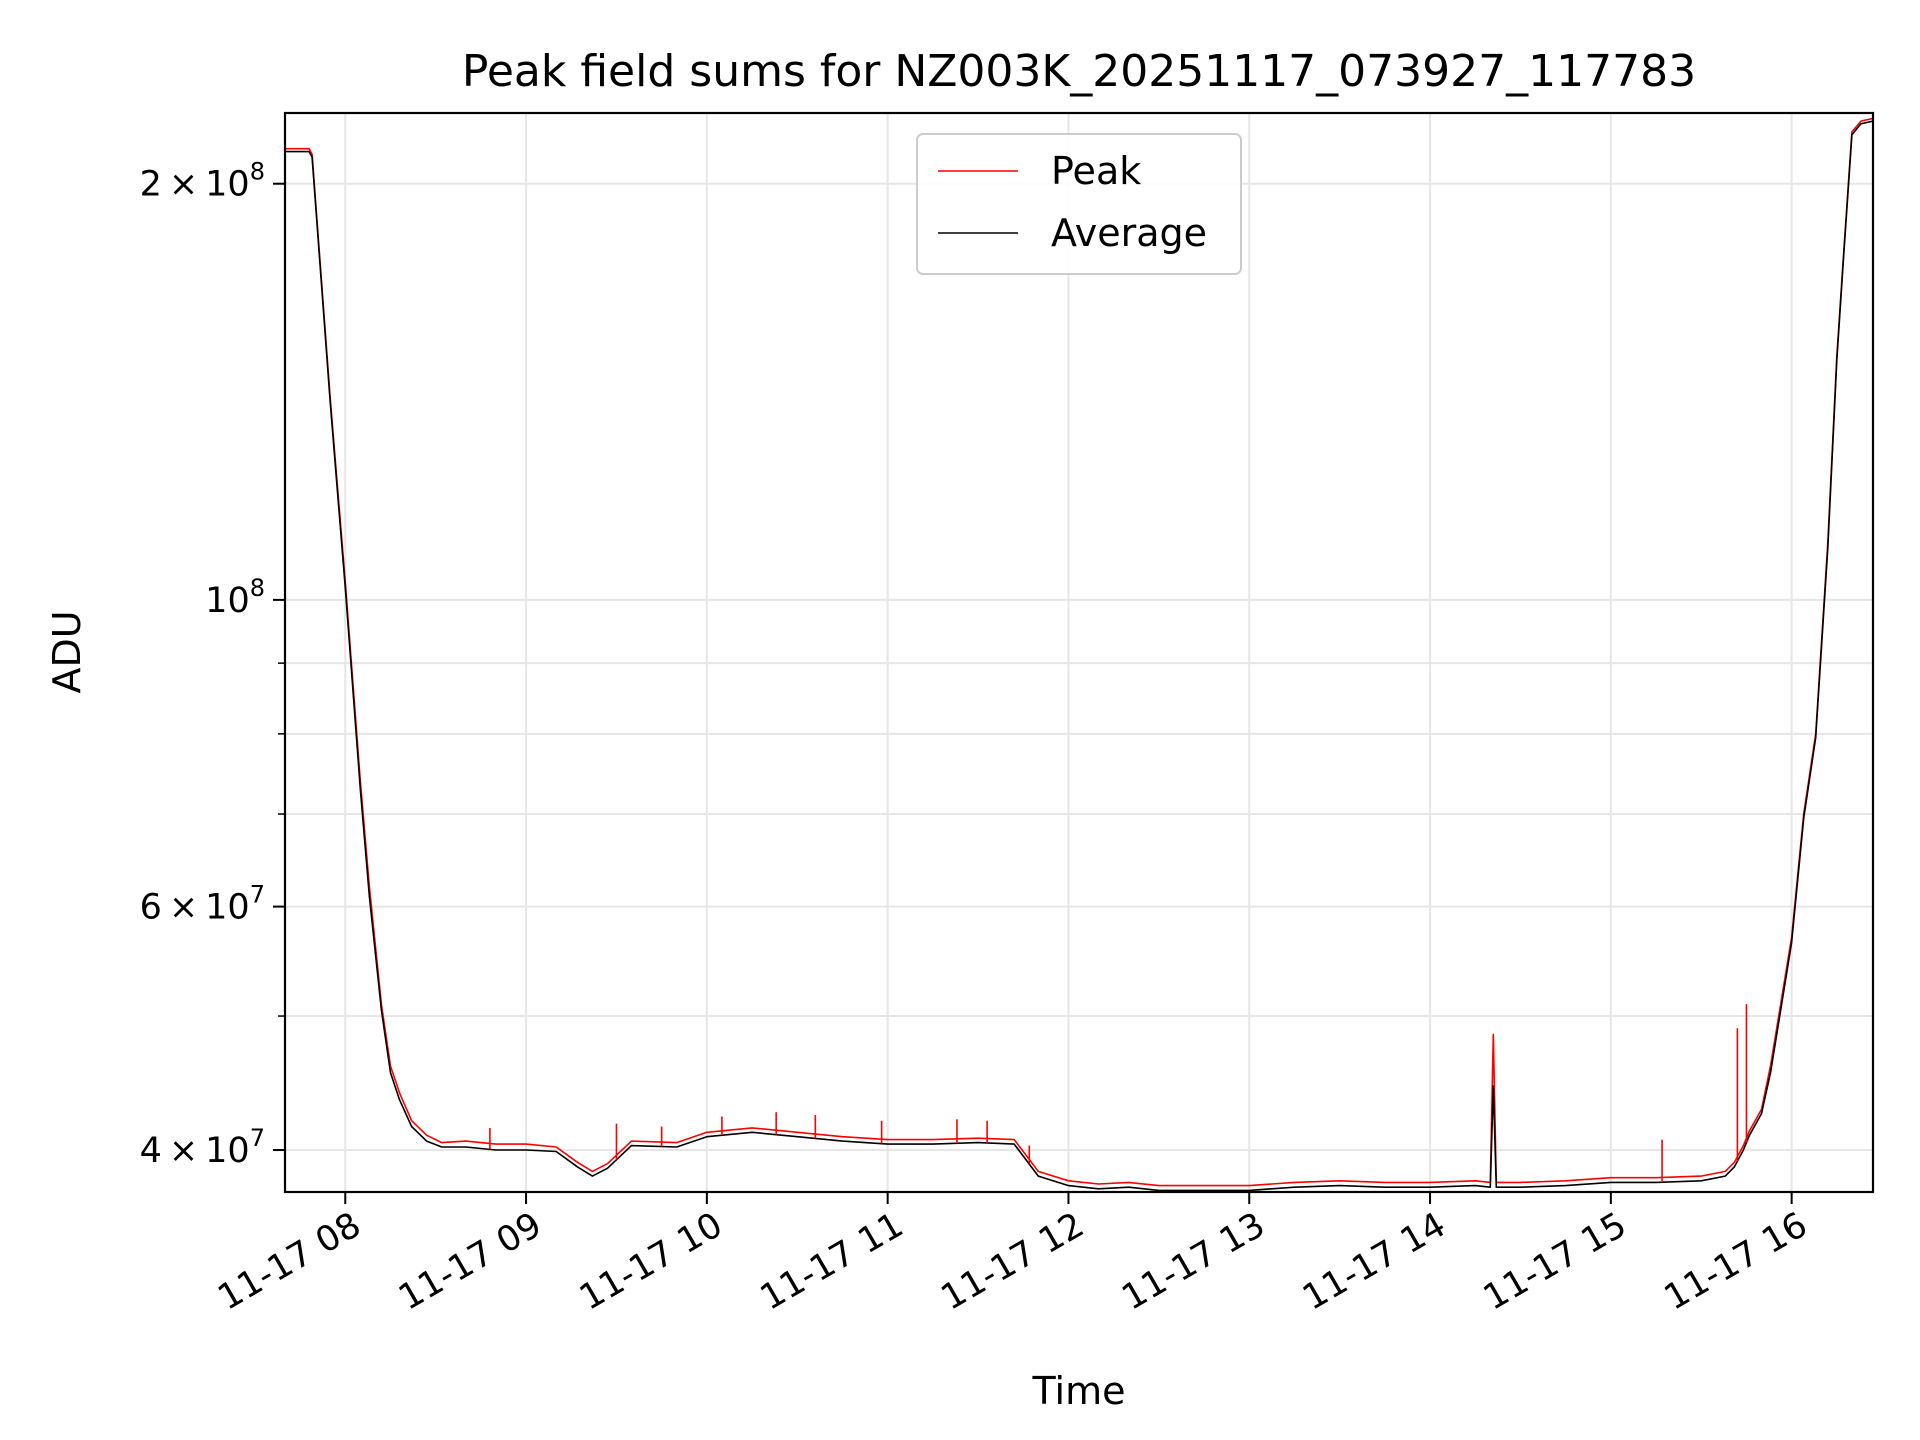 The image size is (1920, 1440). I want to click on legend-box, so click(1079, 204).